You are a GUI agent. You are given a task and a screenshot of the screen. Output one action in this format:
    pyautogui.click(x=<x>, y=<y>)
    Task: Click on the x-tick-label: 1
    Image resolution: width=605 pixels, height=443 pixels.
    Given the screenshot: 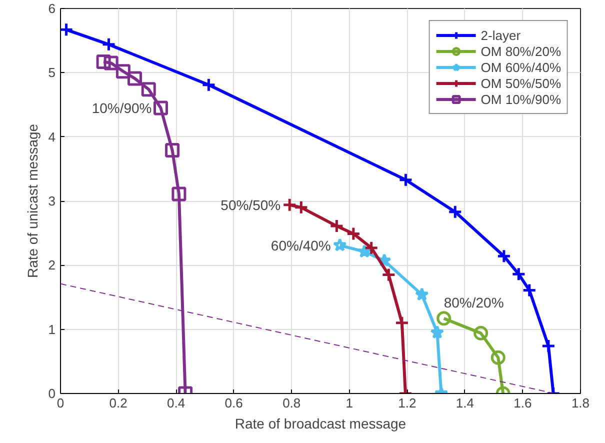 What is the action you would take?
    pyautogui.click(x=350, y=403)
    